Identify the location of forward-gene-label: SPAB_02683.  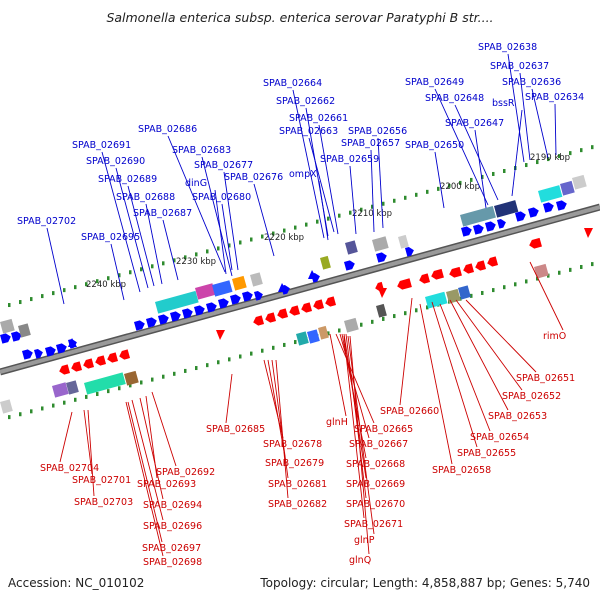
(201, 150).